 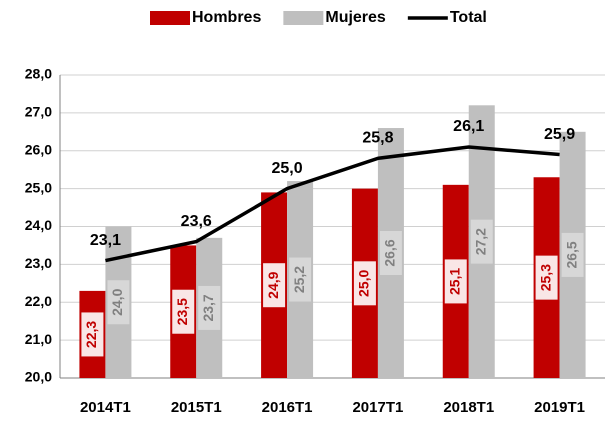 I want to click on bar-value-label: 23,5, so click(x=182, y=311).